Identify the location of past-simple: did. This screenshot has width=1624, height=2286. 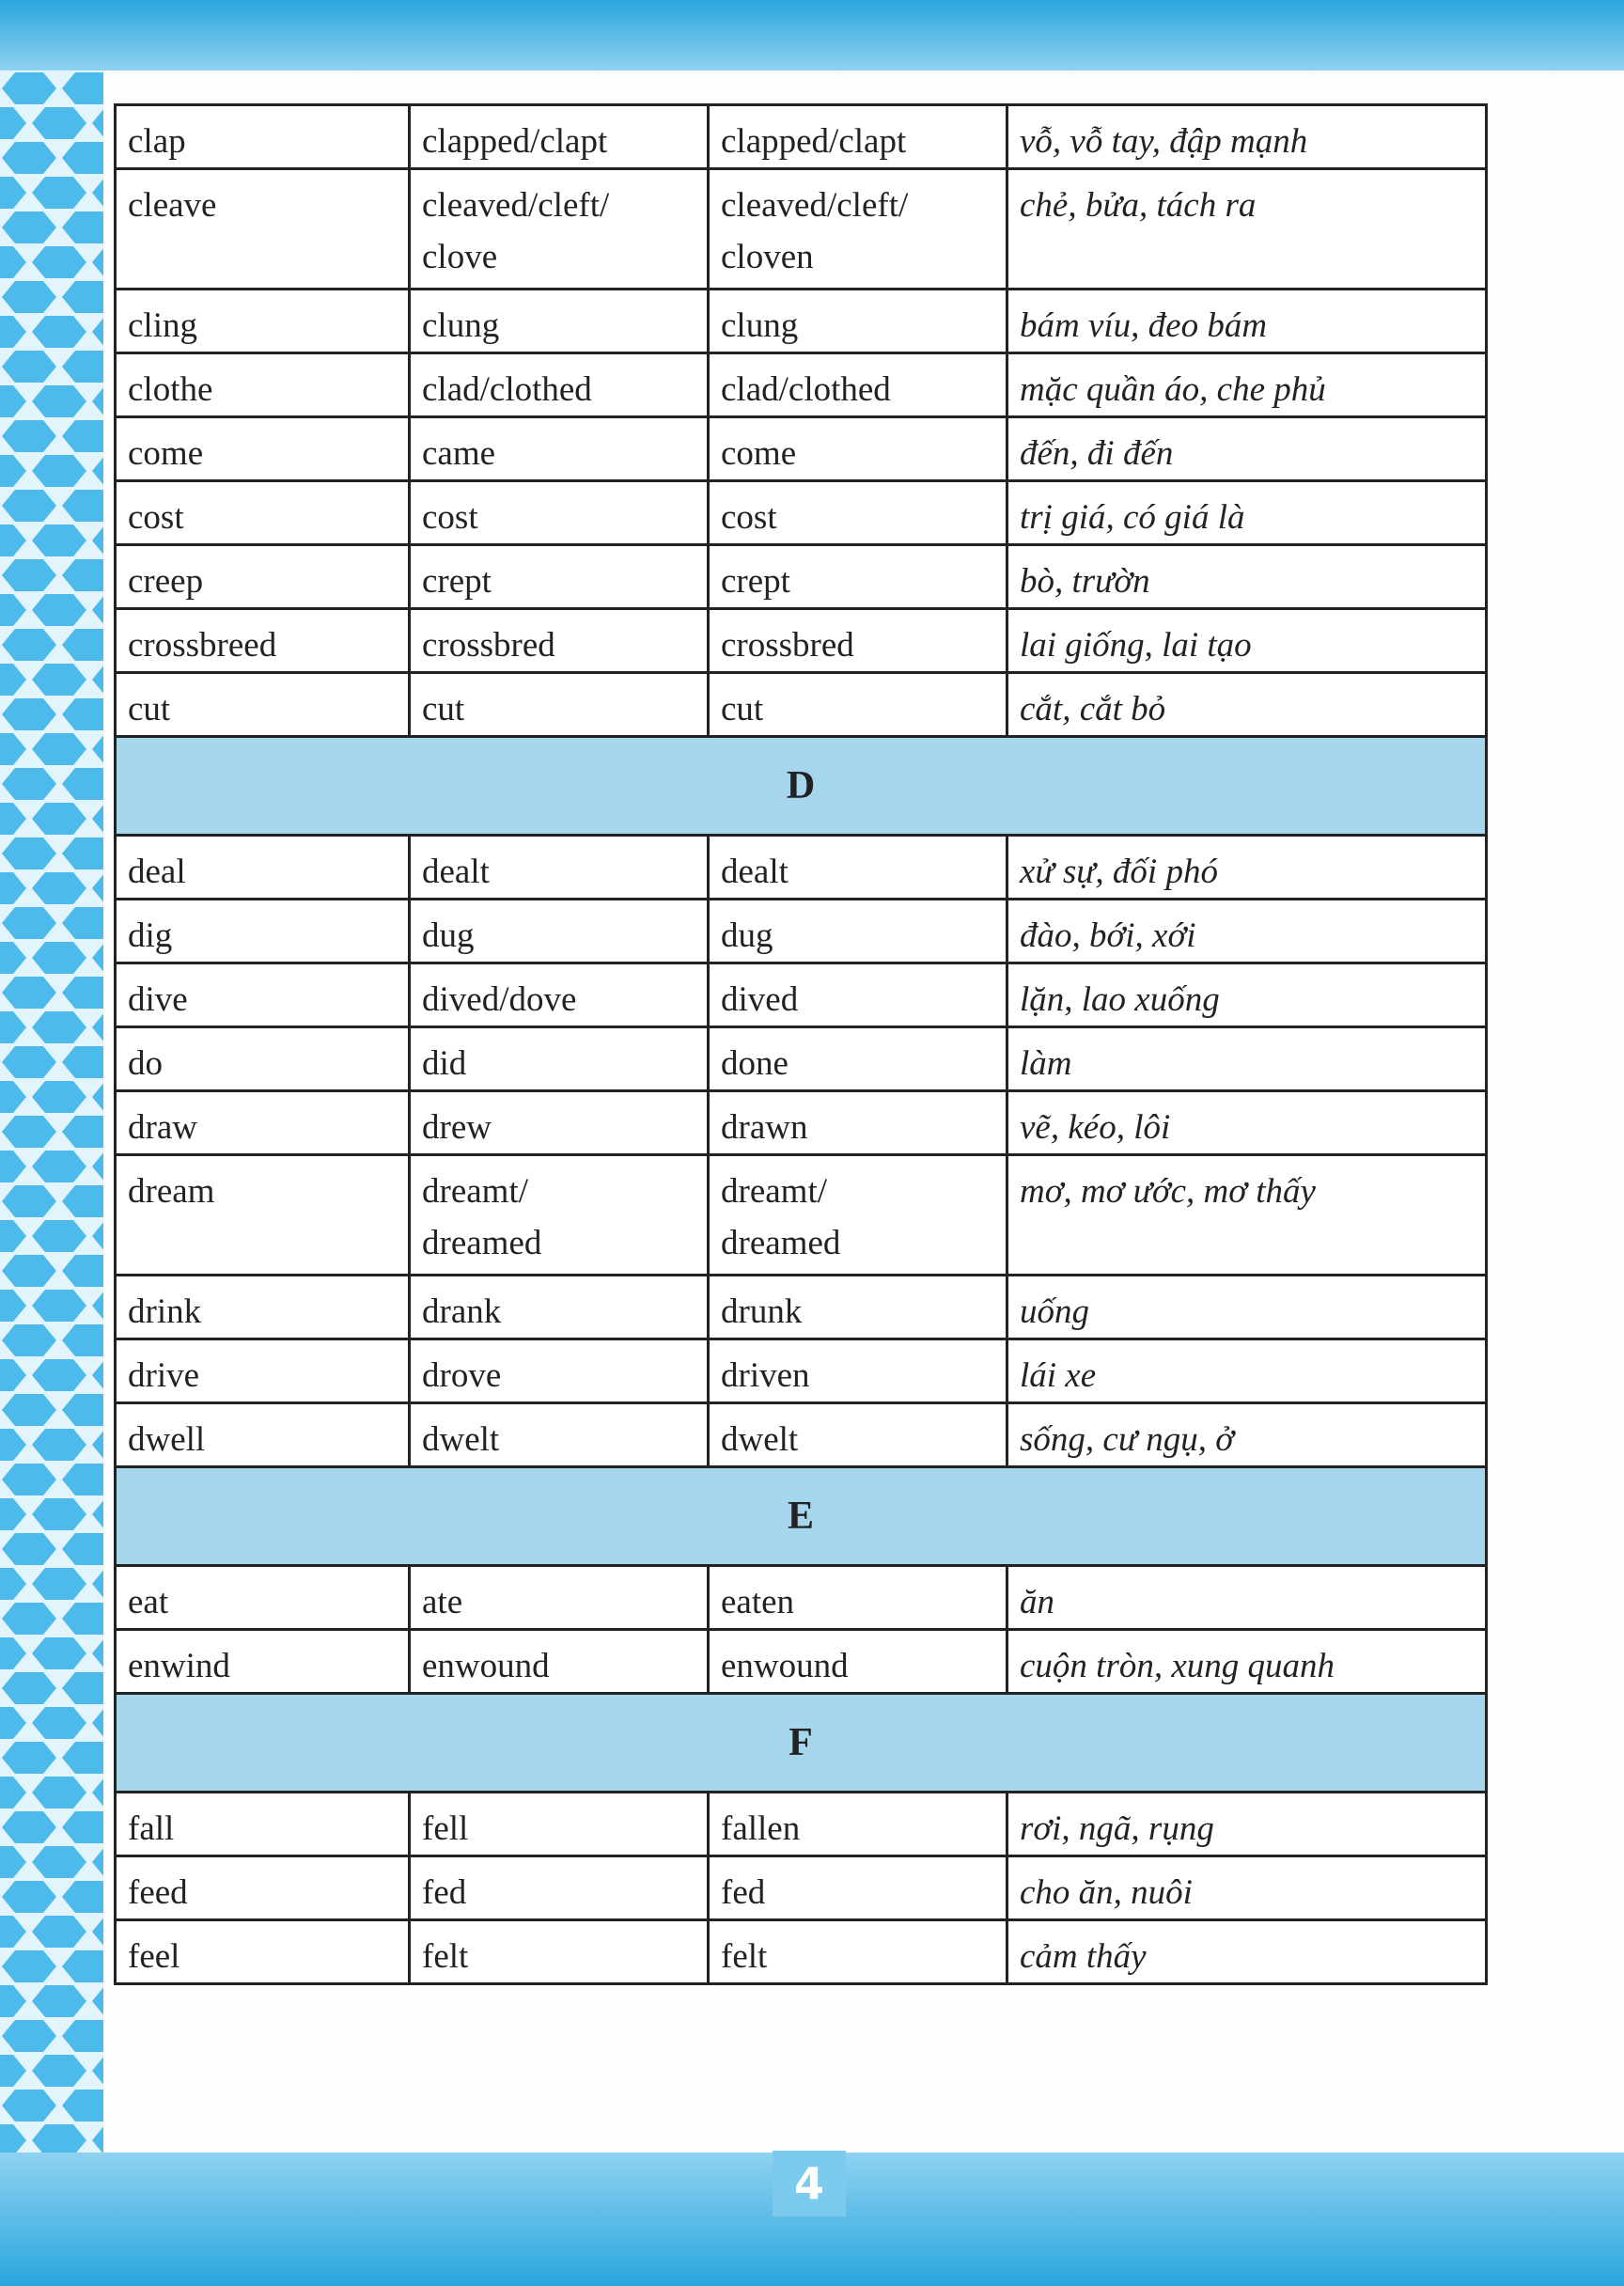
(559, 1059).